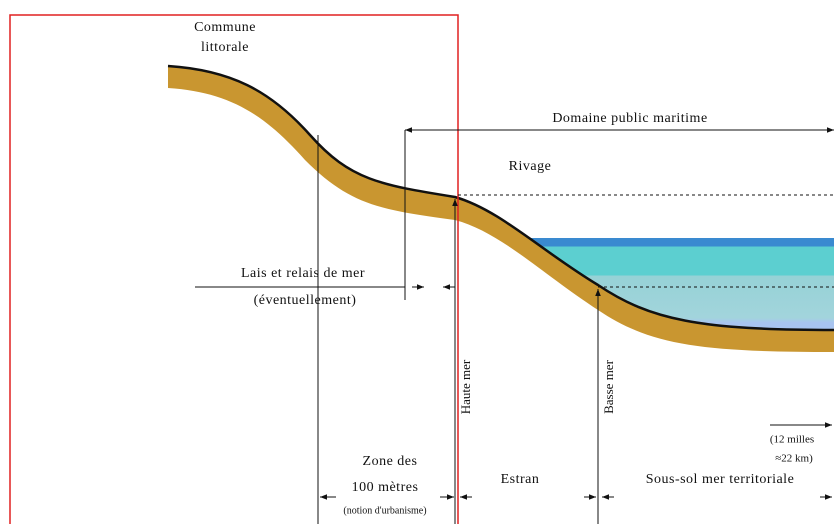 Image resolution: width=834 pixels, height=524 pixels. Describe the element at coordinates (720, 479) in the screenshot. I see `label: Sous-sol mer territoriale` at that location.